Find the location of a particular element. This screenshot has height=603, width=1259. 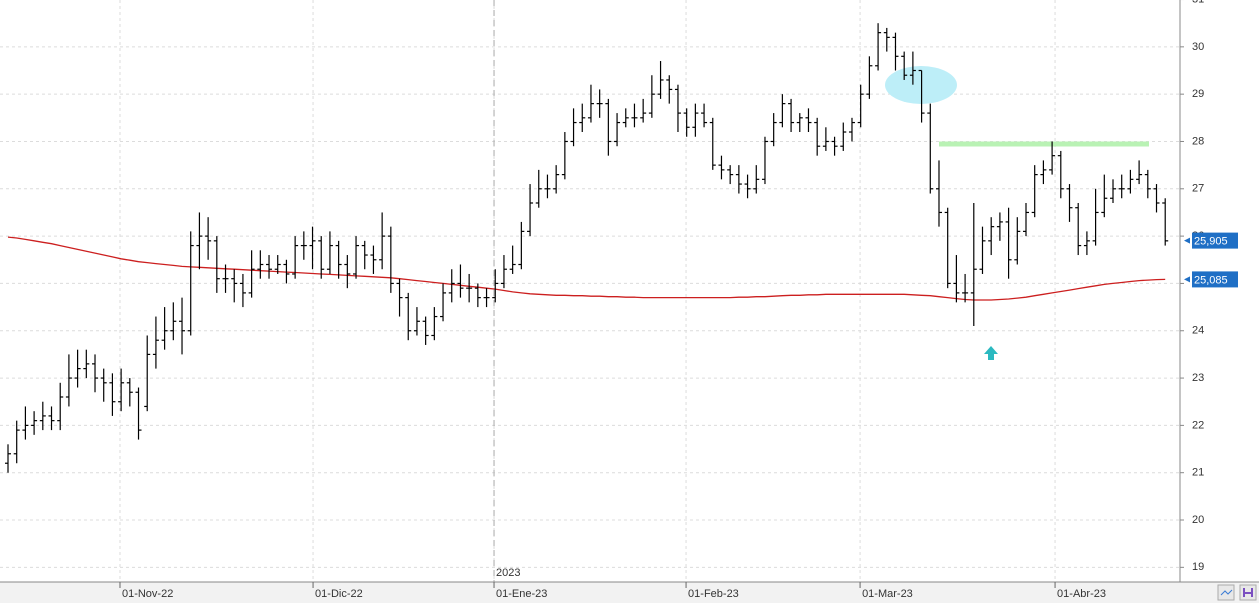

arrow-up is located at coordinates (991, 353).